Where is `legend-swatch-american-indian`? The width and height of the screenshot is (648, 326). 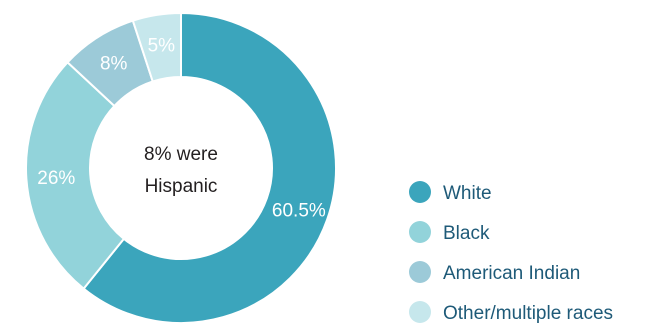
legend-swatch-american-indian is located at coordinates (420, 272).